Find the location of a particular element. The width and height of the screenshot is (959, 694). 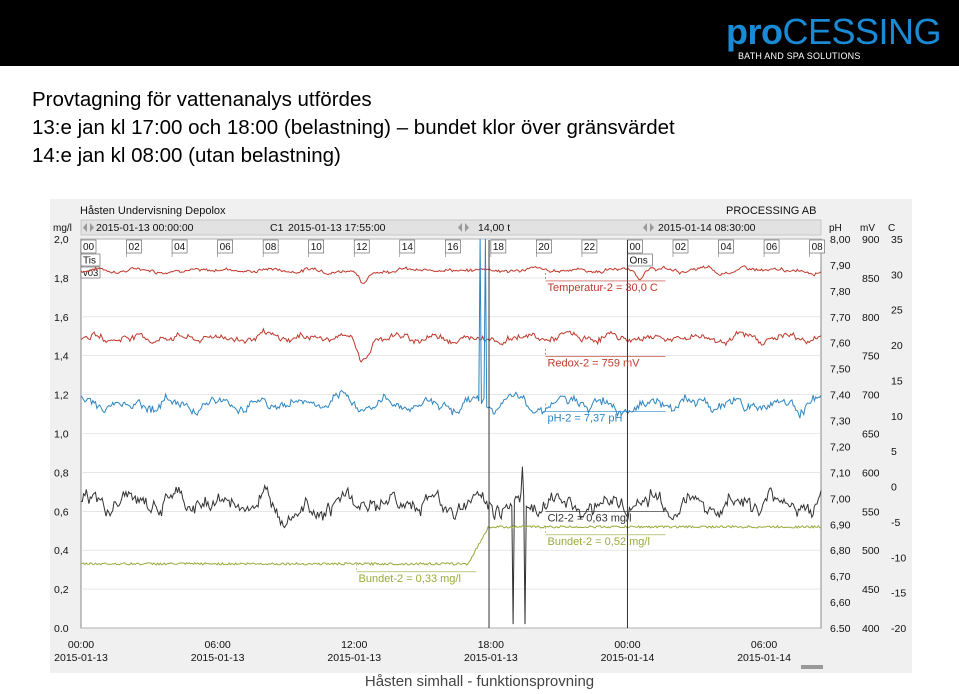

y-tick-ph: 7,40 is located at coordinates (840, 396).